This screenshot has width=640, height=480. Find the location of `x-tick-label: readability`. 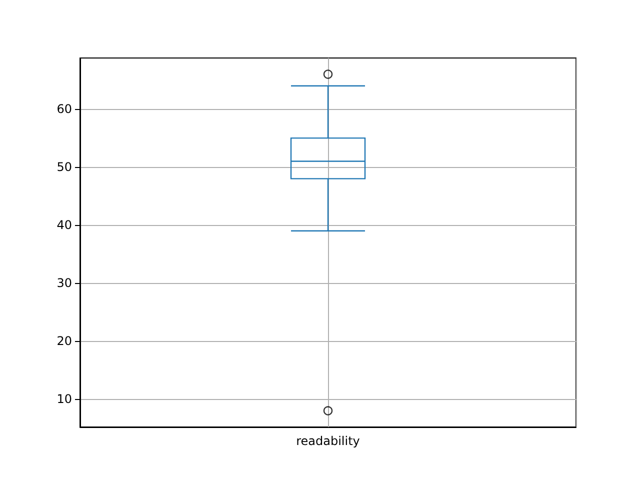

x-tick-label: readability is located at coordinates (328, 441).